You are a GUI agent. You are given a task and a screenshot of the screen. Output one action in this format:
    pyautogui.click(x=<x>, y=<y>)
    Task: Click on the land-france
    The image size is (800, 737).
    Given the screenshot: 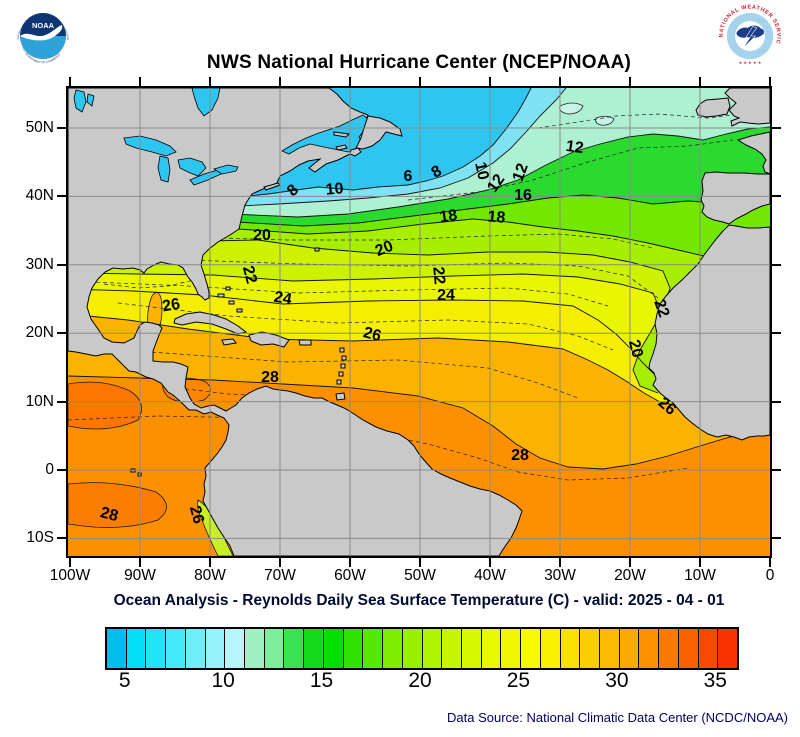 What is the action you would take?
    pyautogui.click(x=753, y=153)
    